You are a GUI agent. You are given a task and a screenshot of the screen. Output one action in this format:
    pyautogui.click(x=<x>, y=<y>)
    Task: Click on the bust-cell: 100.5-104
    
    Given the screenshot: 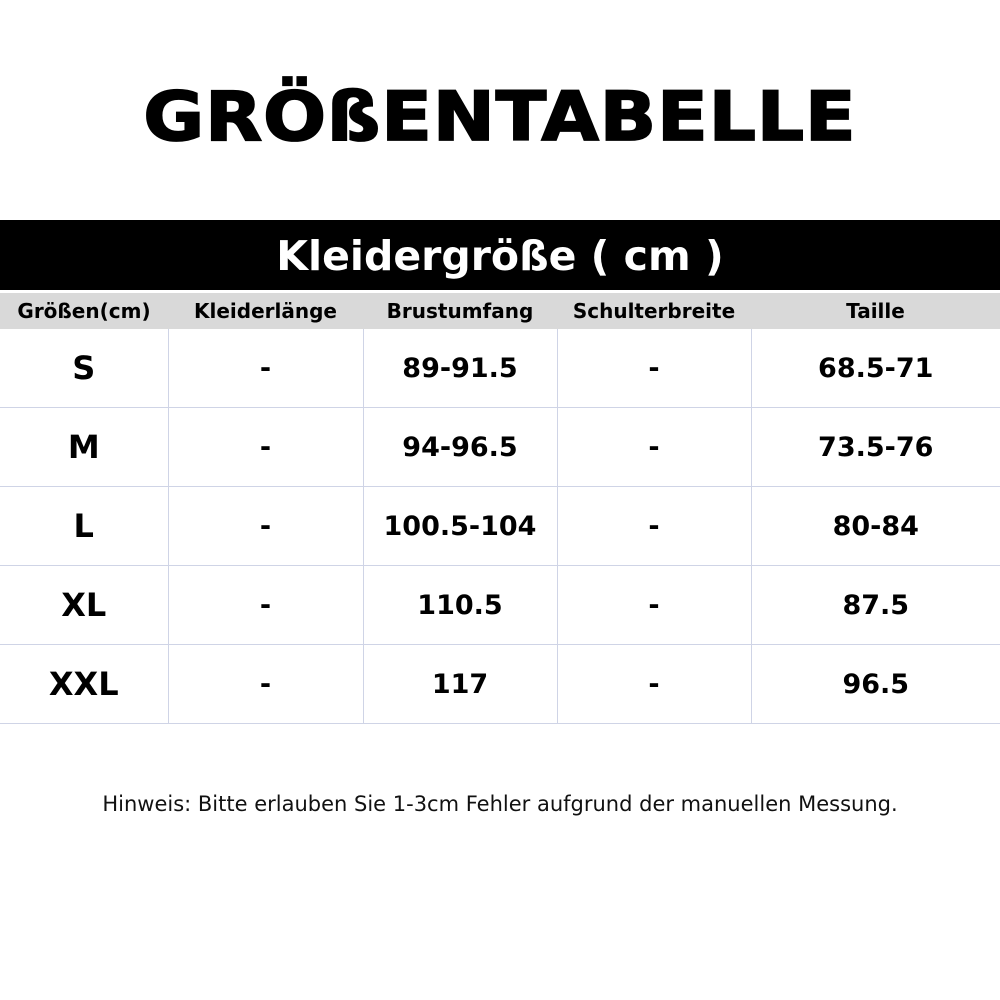 What is the action you would take?
    pyautogui.click(x=460, y=526)
    